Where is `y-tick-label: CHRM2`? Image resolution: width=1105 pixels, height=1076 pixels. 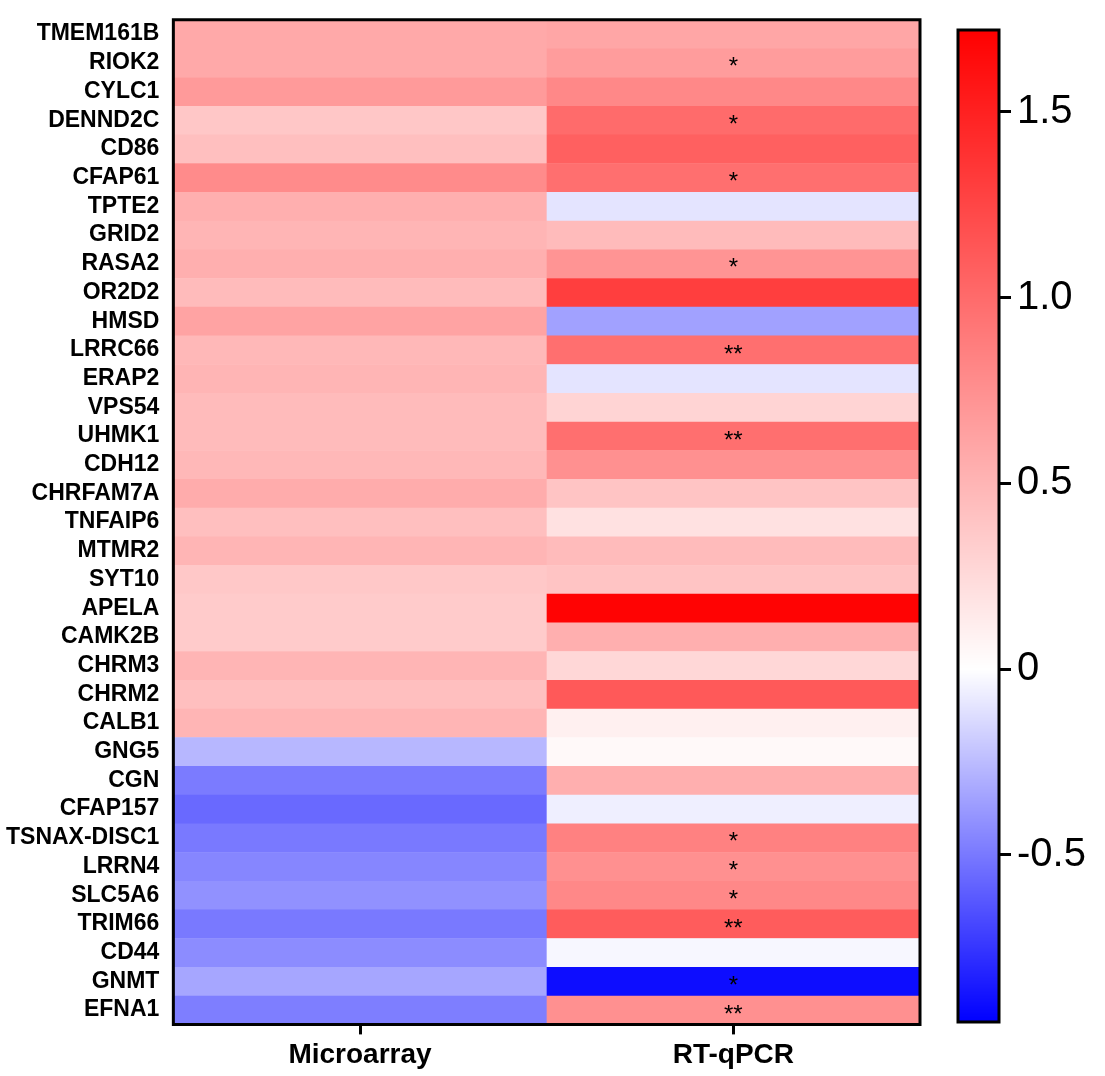 y-tick-label: CHRM2 is located at coordinates (118, 692).